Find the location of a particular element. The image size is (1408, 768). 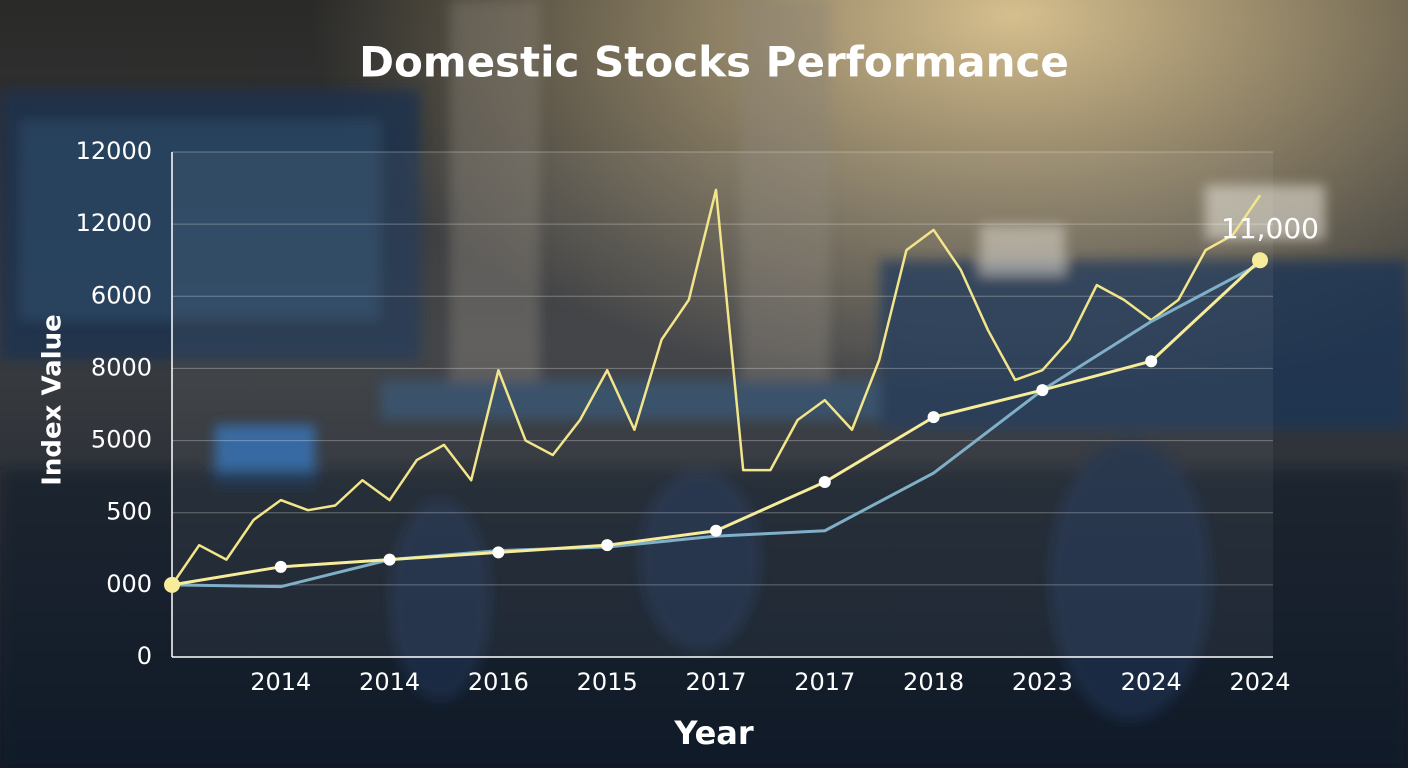

y-tick-label: 5000 is located at coordinates (121, 440).